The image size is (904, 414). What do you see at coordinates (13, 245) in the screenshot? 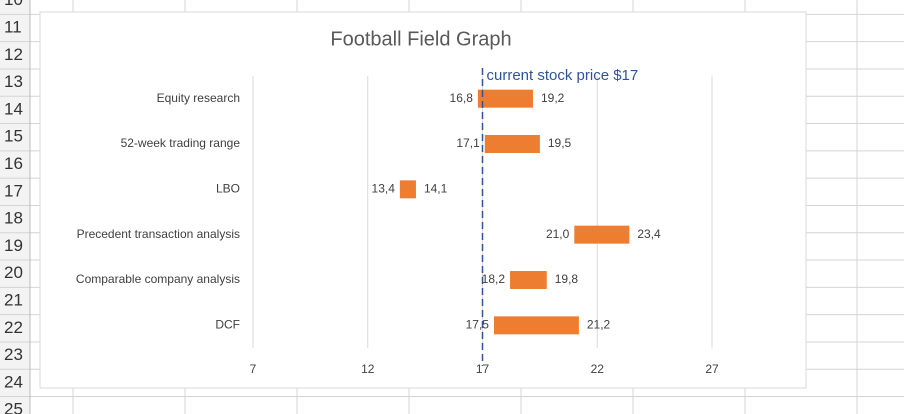
I see `row-number: 19` at bounding box center [13, 245].